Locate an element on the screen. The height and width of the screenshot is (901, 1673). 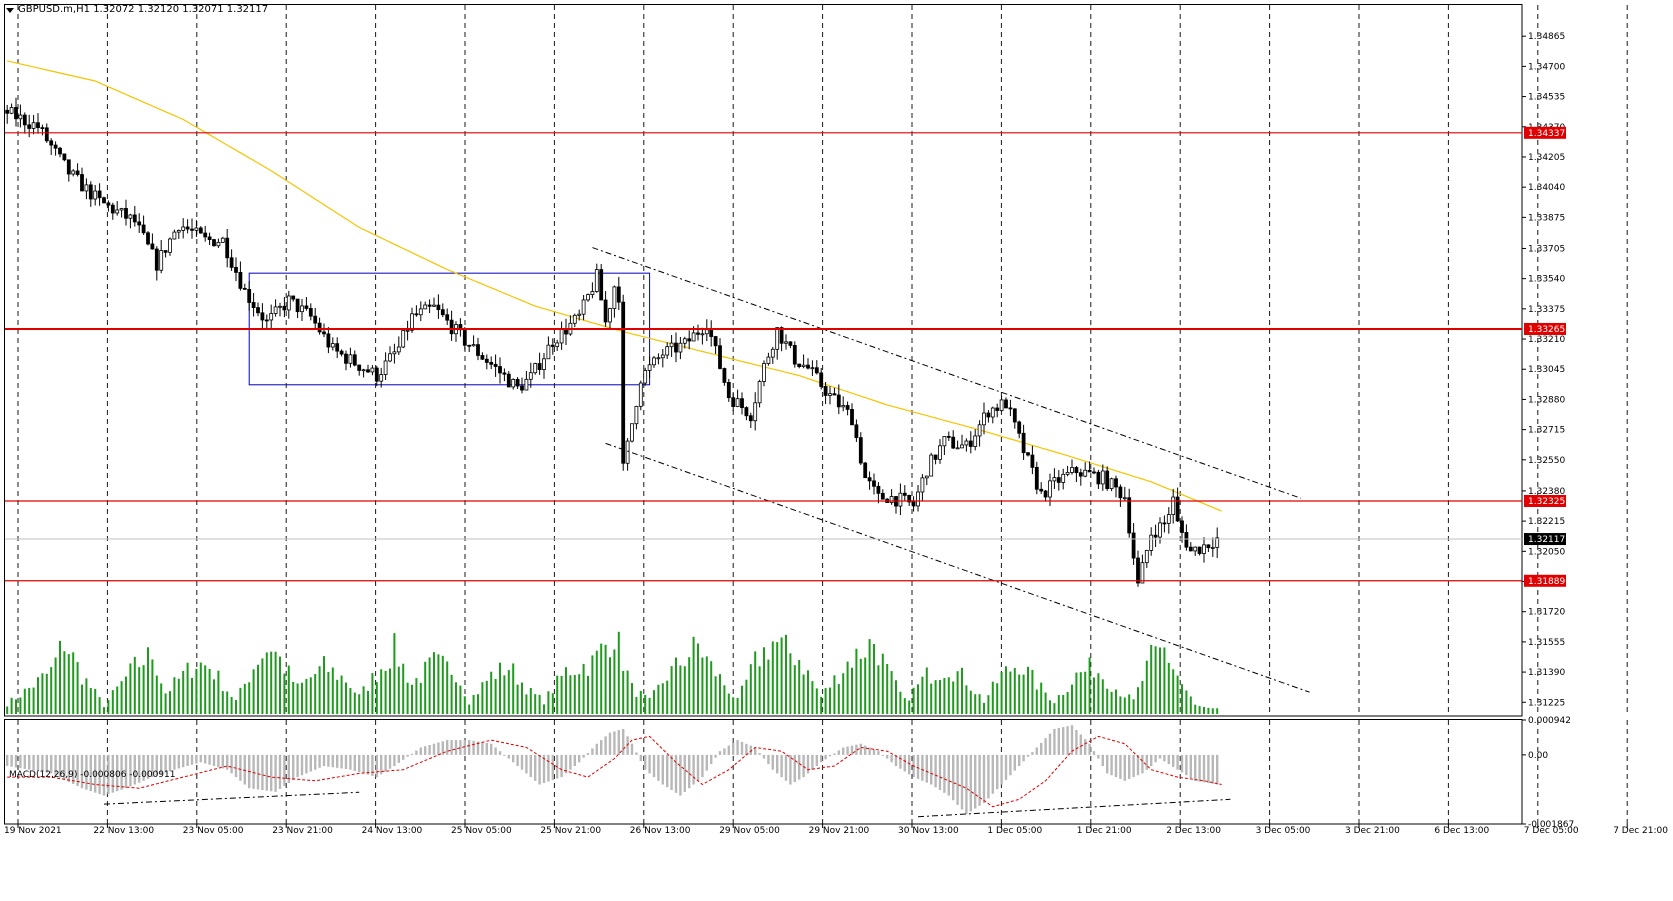
level-badge is located at coordinates (1545, 132).